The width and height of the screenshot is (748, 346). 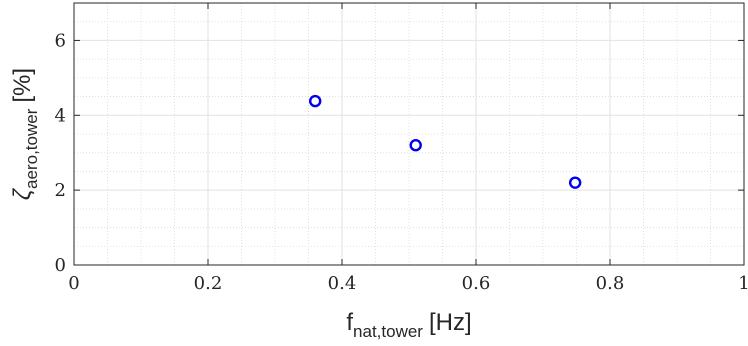 What do you see at coordinates (60, 40) in the screenshot?
I see `y-tick-label: 6` at bounding box center [60, 40].